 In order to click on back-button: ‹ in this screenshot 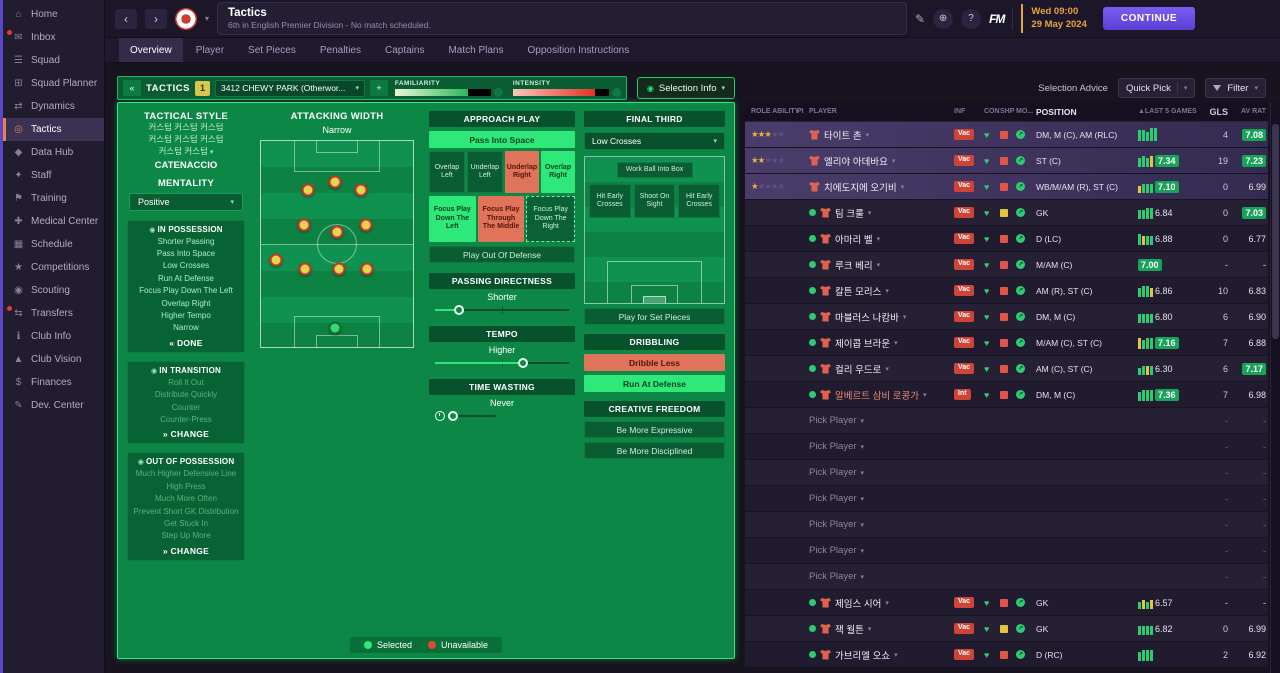, I will do `click(126, 18)`.